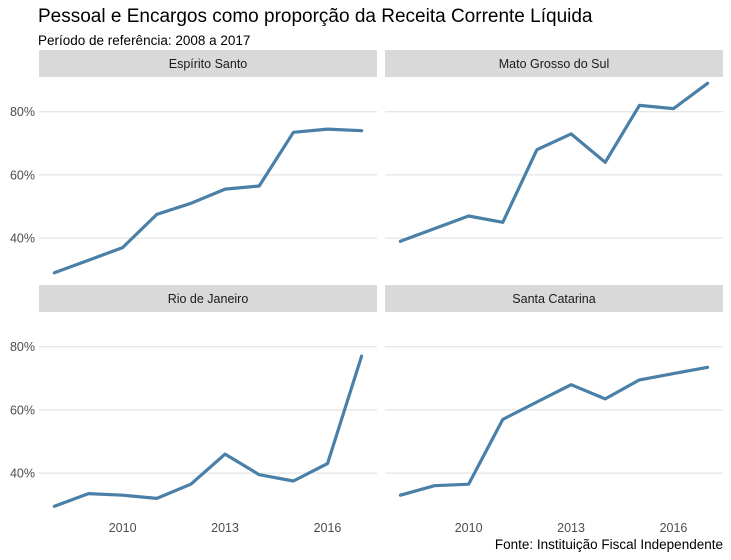 This screenshot has height=560, width=731. Describe the element at coordinates (144, 40) in the screenshot. I see `chart-subtitle: Período de referência: 2008 a 2017` at that location.